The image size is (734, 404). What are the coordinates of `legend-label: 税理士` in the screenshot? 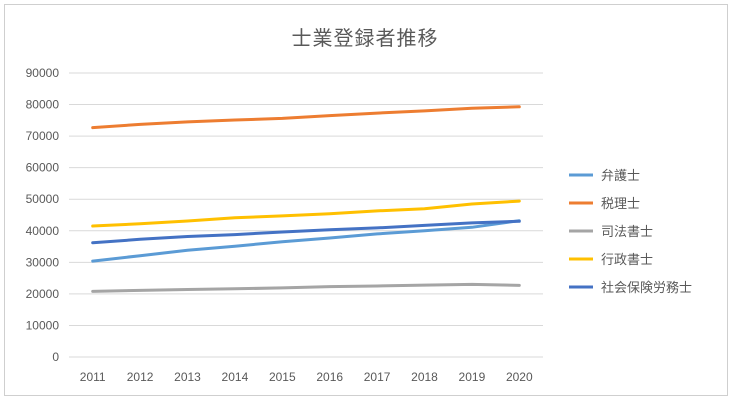 It's located at (620, 204).